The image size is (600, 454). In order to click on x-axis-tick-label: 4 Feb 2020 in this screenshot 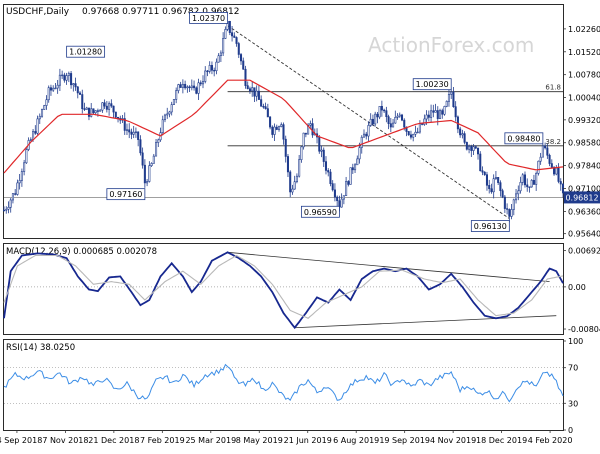, I will do `click(550, 440)`.